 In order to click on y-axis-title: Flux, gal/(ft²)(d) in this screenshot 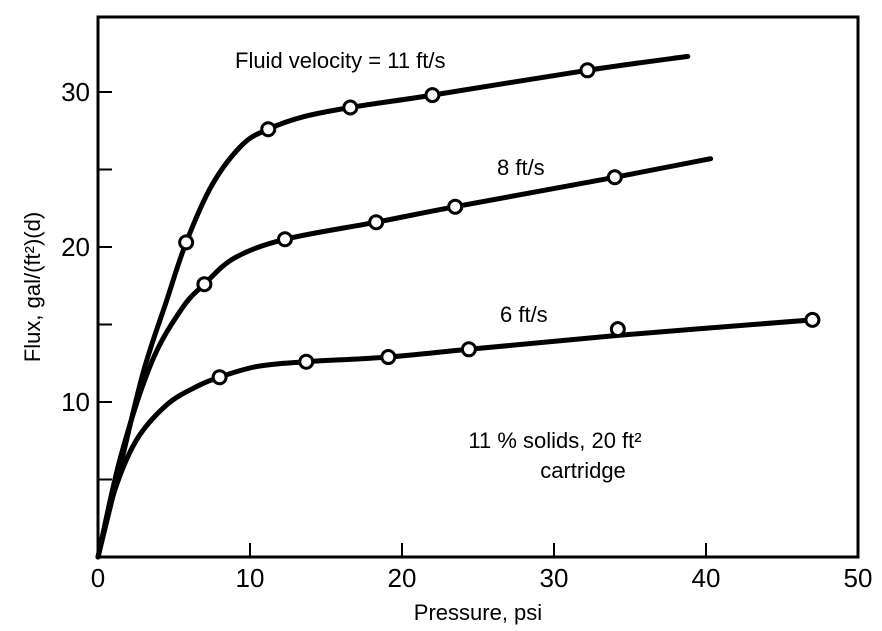, I will do `click(32, 287)`.